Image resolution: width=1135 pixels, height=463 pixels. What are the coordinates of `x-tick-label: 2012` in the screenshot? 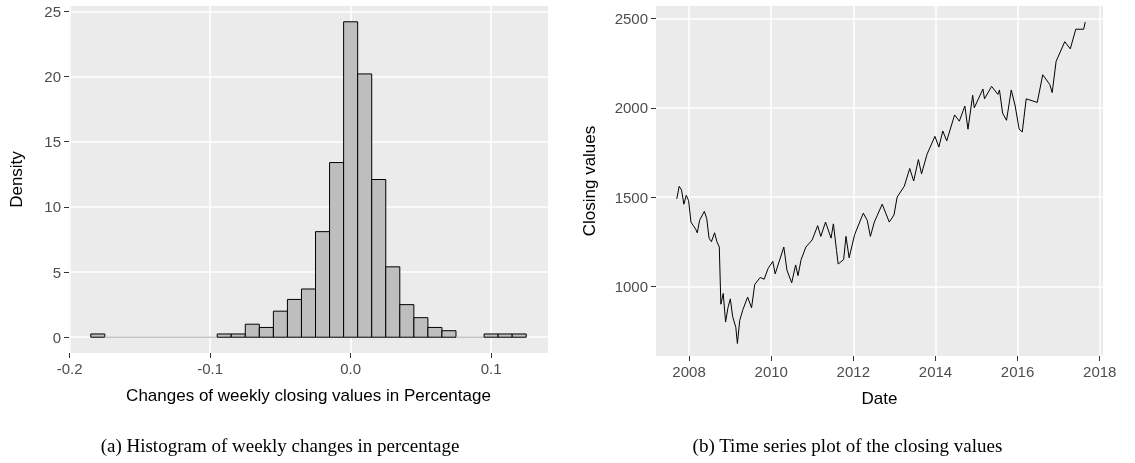 It's located at (853, 371).